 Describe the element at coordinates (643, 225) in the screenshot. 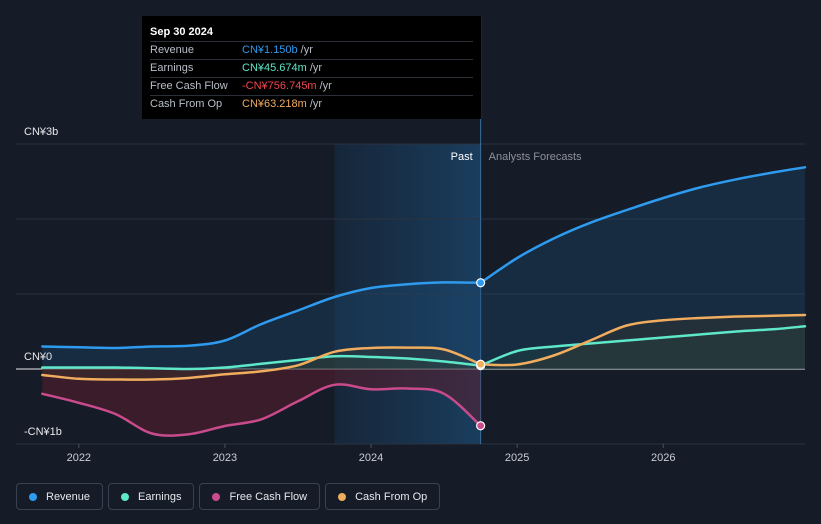

I see `revenue-line-forecast` at that location.